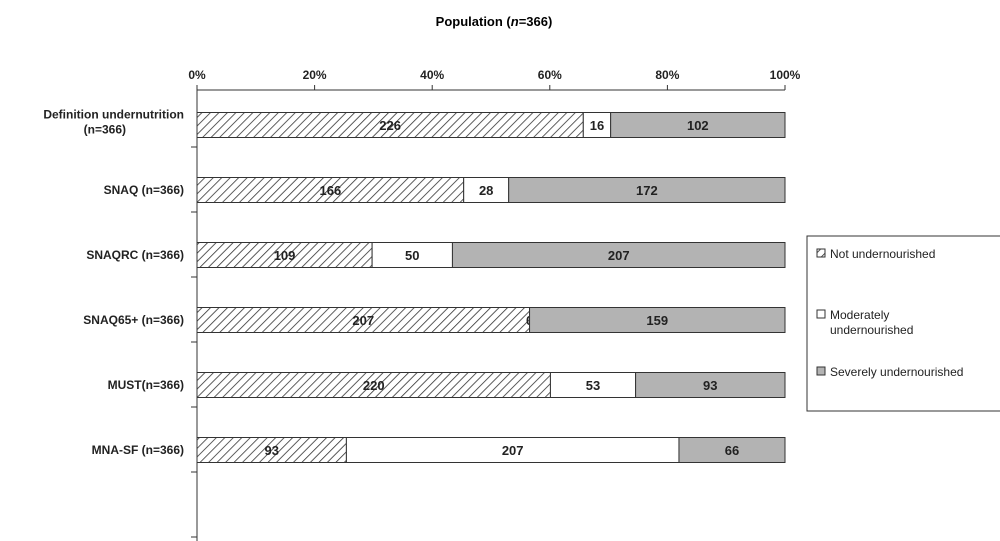 The width and height of the screenshot is (1000, 541). I want to click on data-label: 66, so click(732, 450).